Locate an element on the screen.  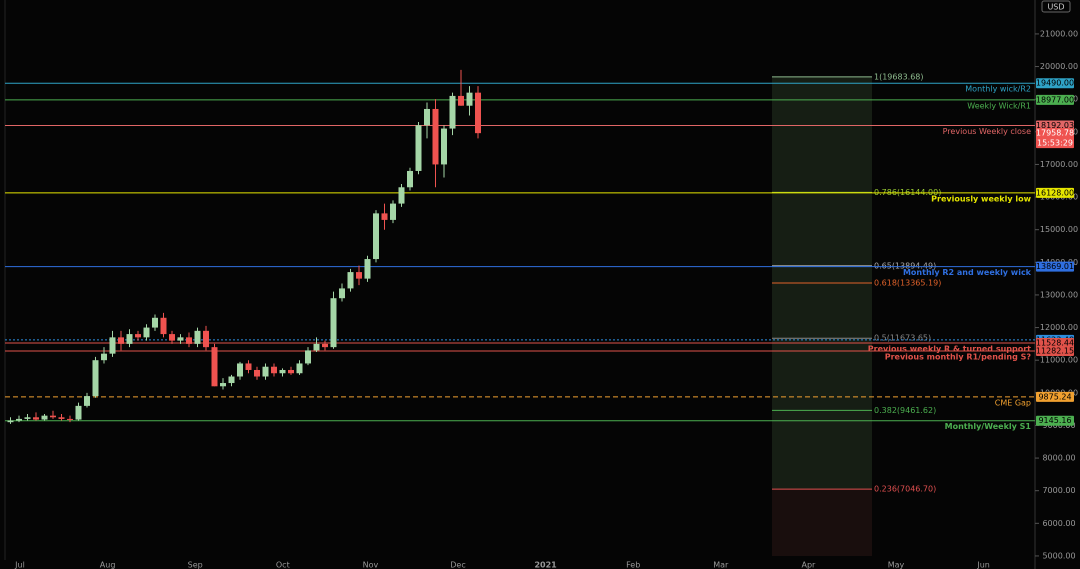
x-tick-label: Jun is located at coordinates (983, 565).